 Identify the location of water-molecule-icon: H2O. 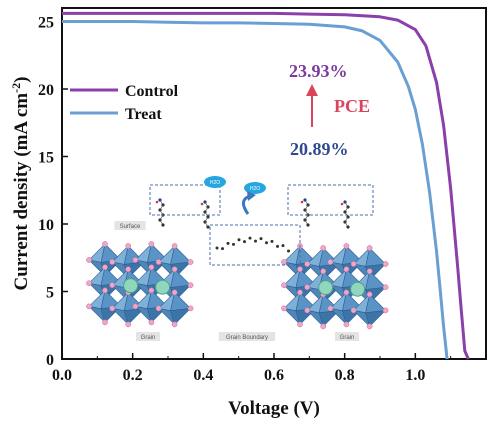
(255, 188).